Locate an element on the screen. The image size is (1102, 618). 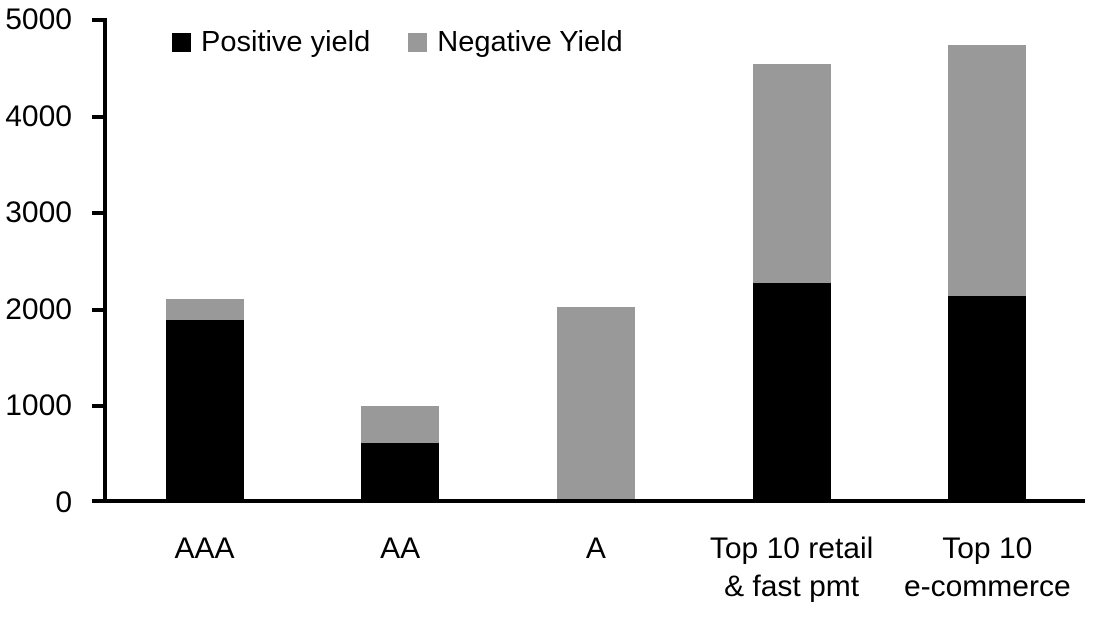
legend-item-1: Negative Yield is located at coordinates (515, 42).